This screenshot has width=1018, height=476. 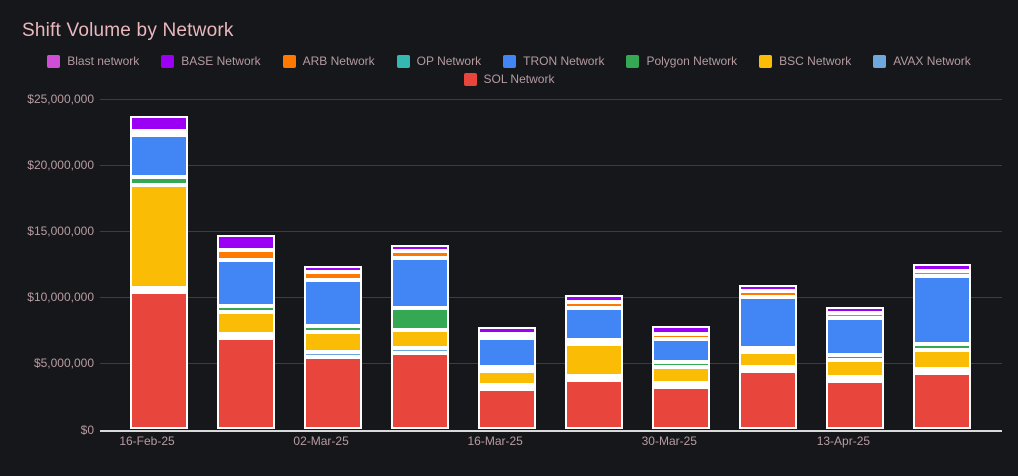 What do you see at coordinates (328, 61) in the screenshot?
I see `legend-item-arb-network: ARB Network` at bounding box center [328, 61].